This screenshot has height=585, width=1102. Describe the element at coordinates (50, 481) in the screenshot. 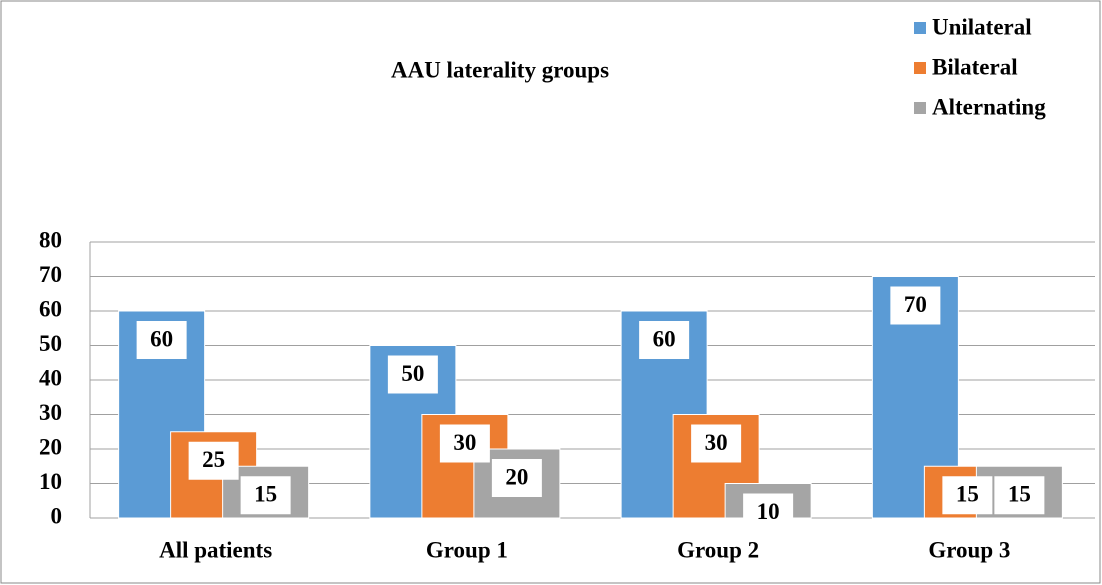

I see `y-tick-label: 10` at that location.